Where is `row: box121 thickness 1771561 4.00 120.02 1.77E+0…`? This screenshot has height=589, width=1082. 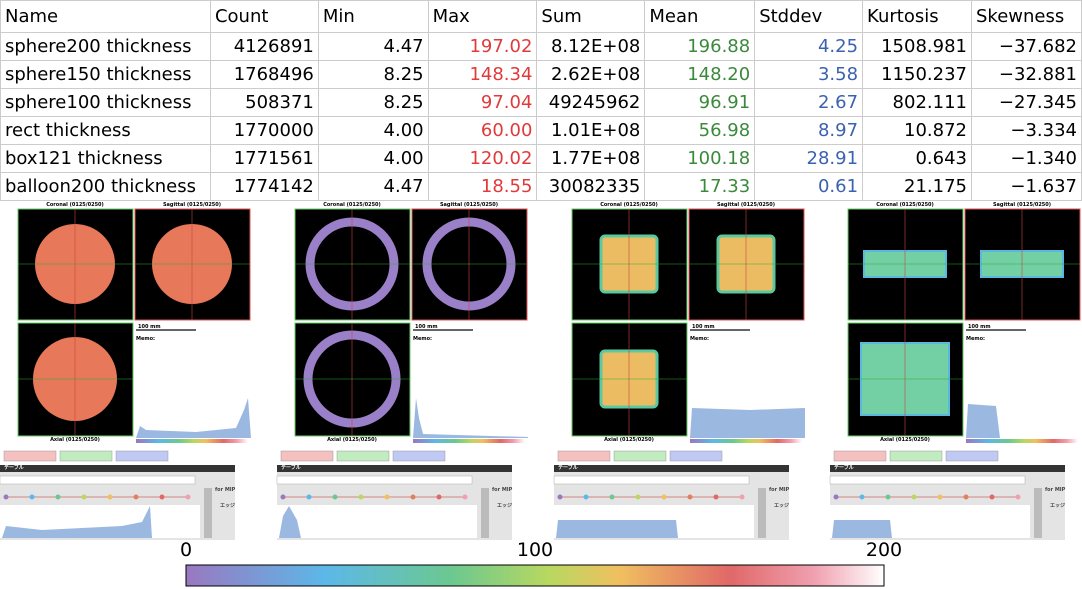
row: box121 thickness 1771561 4.00 120.02 1.77E+0… is located at coordinates (541, 158).